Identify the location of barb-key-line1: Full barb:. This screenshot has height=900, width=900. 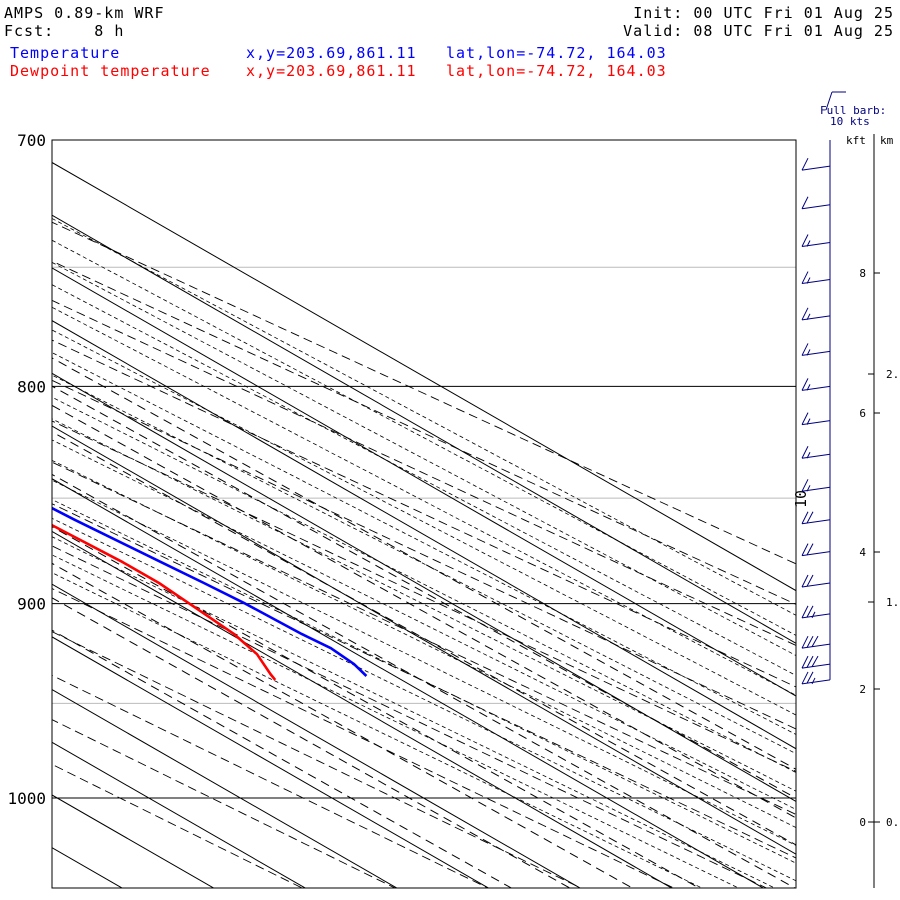
(853, 110).